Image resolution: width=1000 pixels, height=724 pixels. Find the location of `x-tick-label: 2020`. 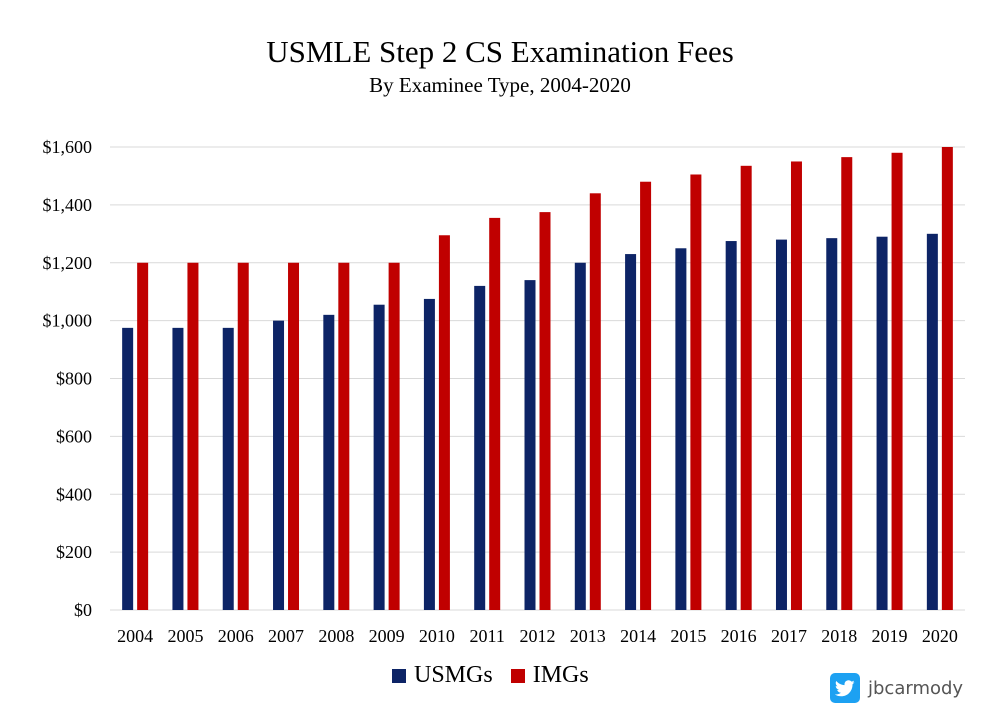

x-tick-label: 2020 is located at coordinates (940, 636).